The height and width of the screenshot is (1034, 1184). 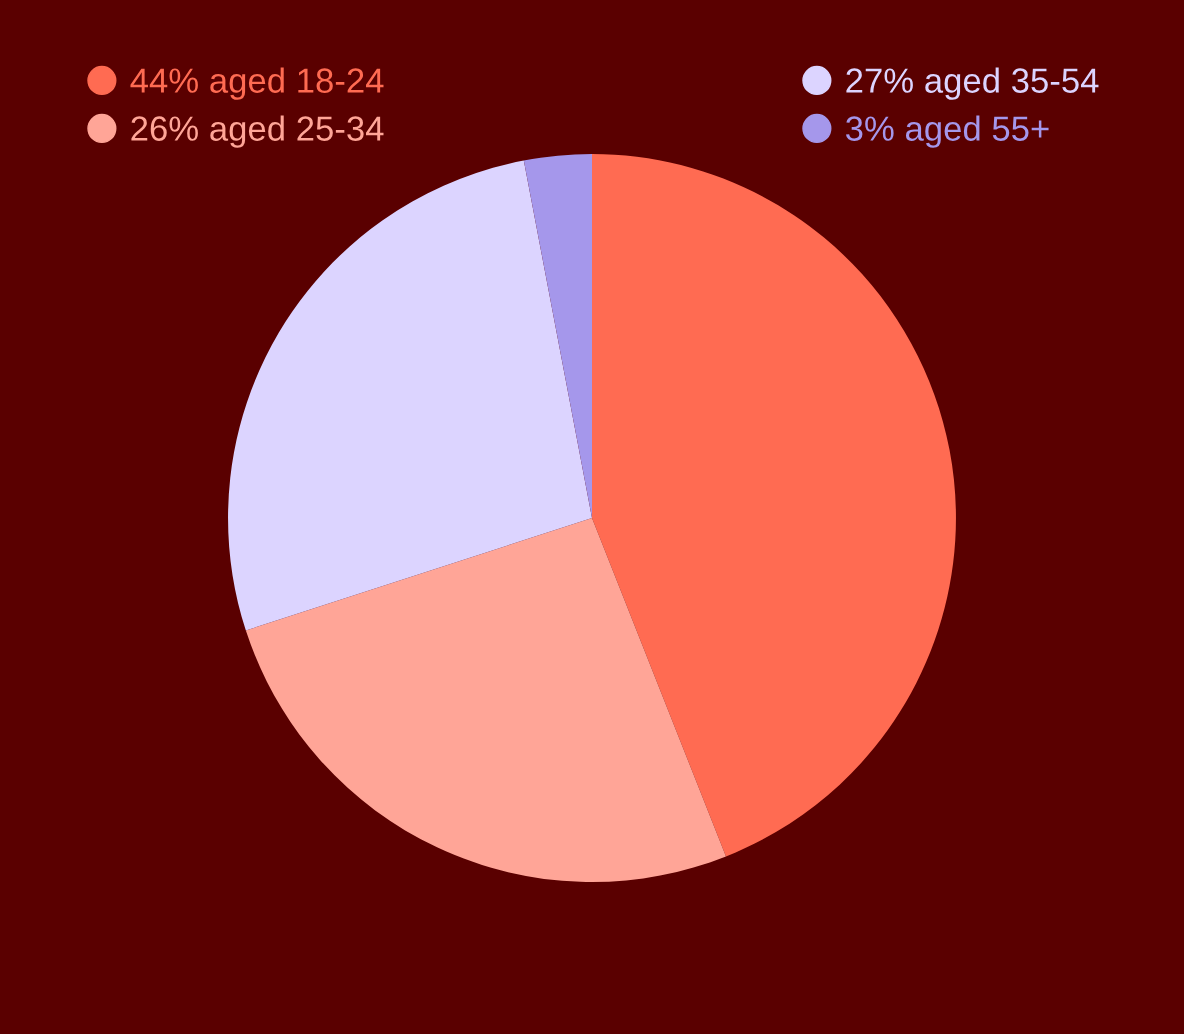 What do you see at coordinates (947, 131) in the screenshot?
I see `legend-label: 3% aged 55+` at bounding box center [947, 131].